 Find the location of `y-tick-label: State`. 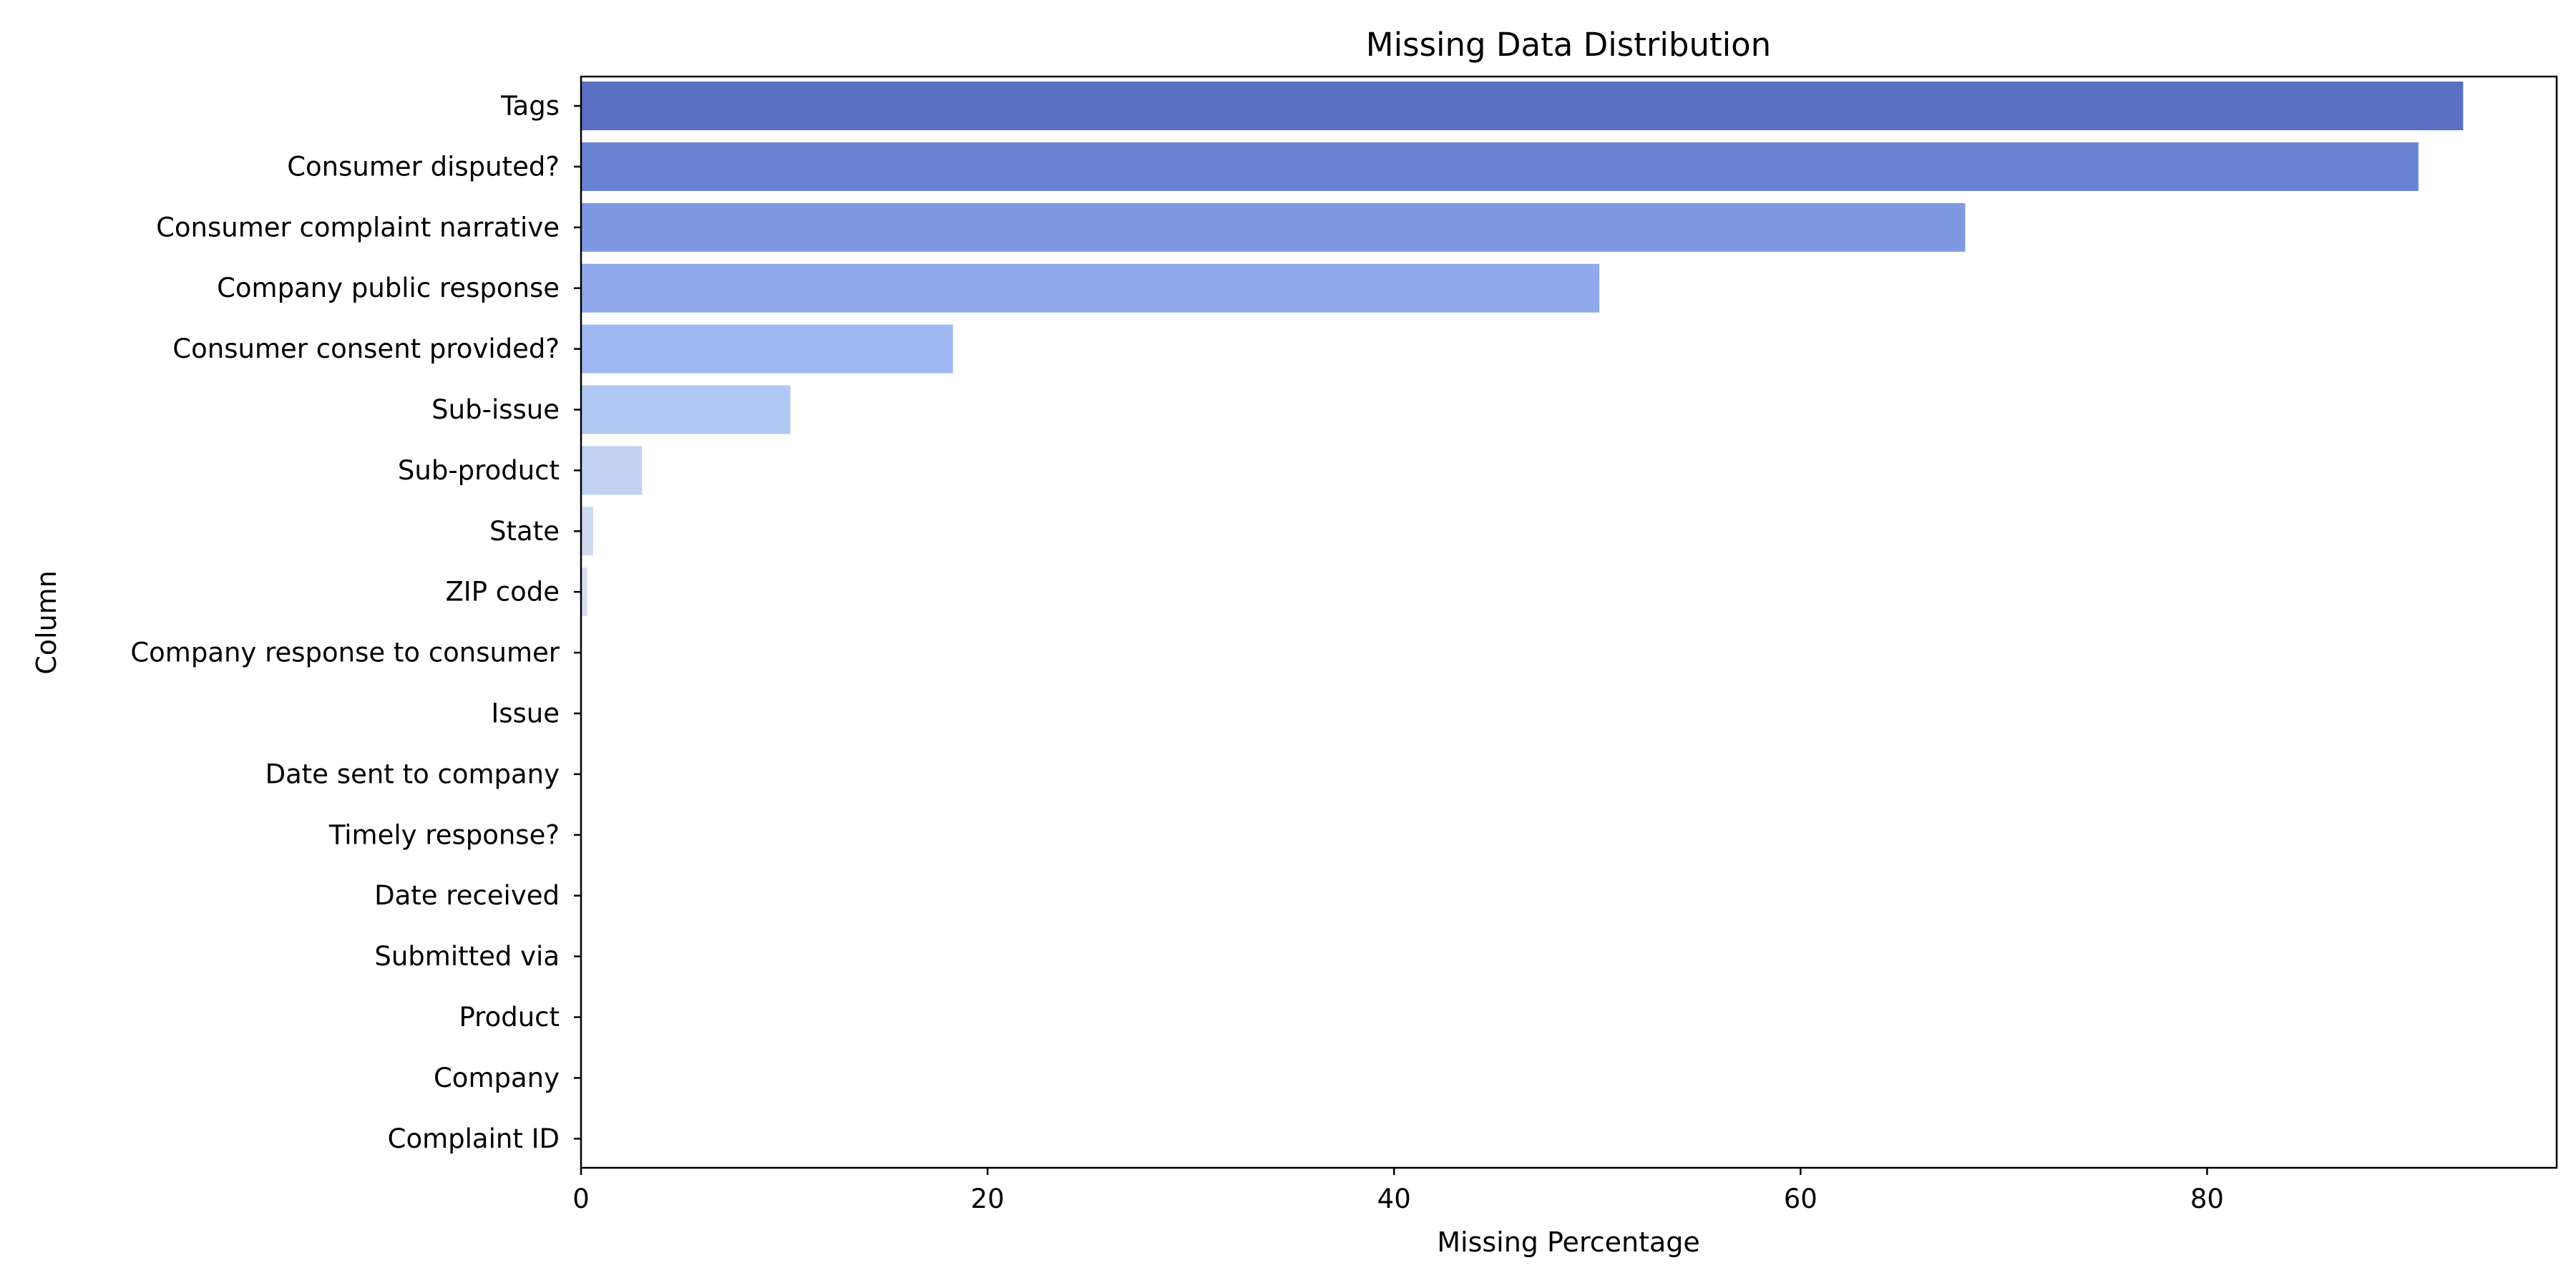

y-tick-label: State is located at coordinates (524, 531).